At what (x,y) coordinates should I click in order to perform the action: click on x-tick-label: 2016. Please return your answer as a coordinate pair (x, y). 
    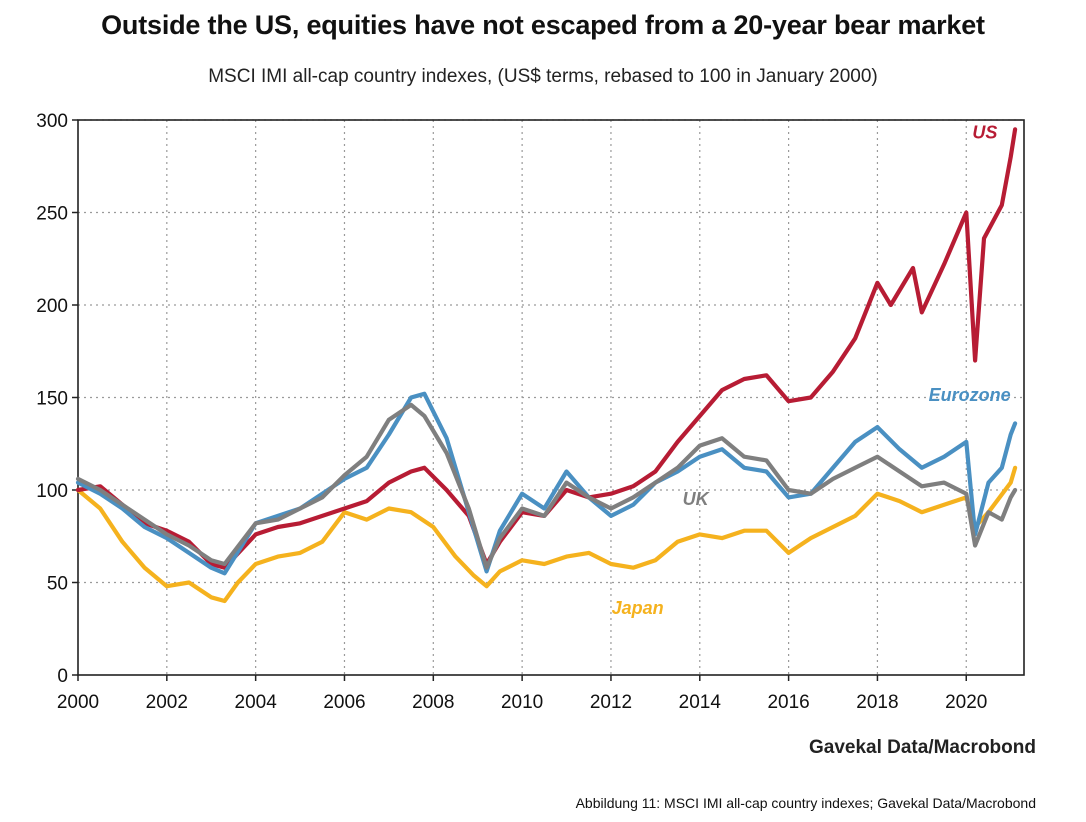
    Looking at the image, I should click on (788, 702).